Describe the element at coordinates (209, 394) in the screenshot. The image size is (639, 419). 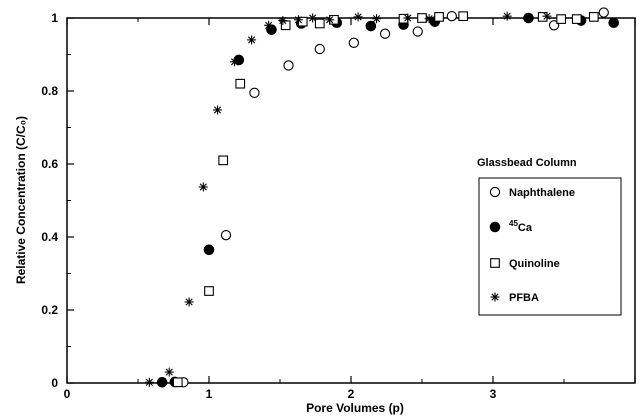
I see `x-tick-label: 1` at that location.